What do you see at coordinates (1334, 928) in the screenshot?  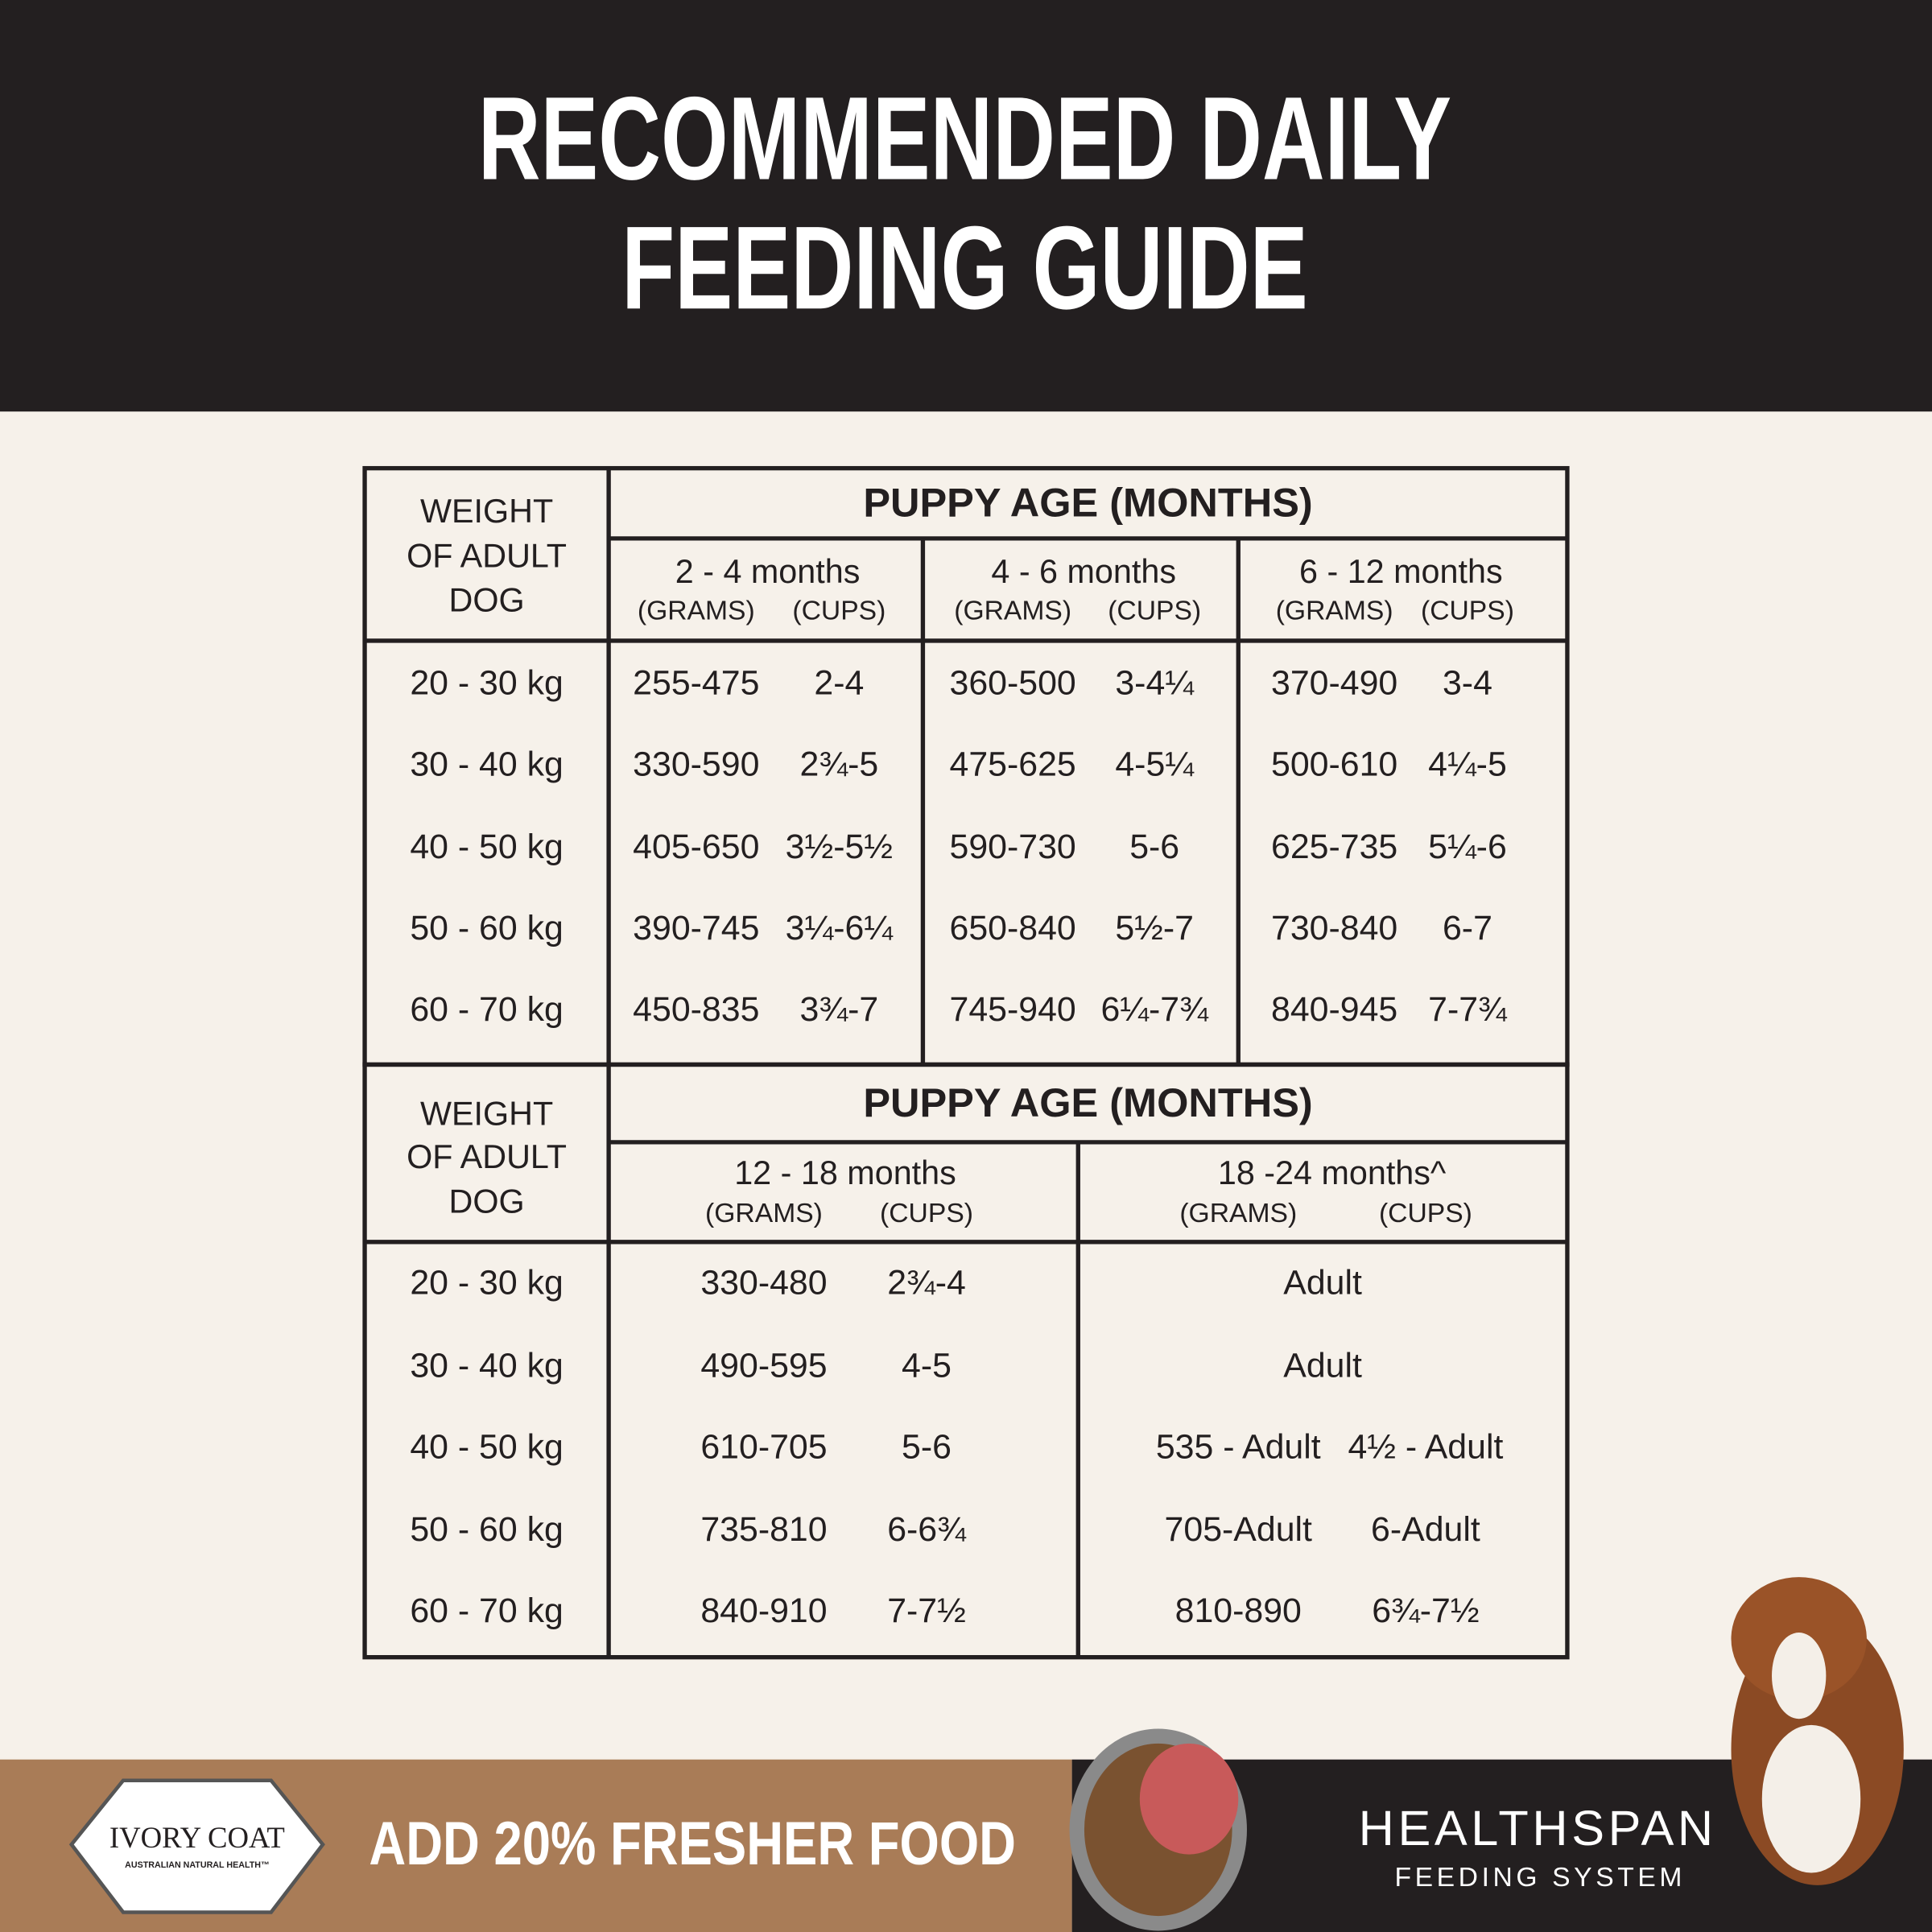 I see `table-cell: 730-840` at bounding box center [1334, 928].